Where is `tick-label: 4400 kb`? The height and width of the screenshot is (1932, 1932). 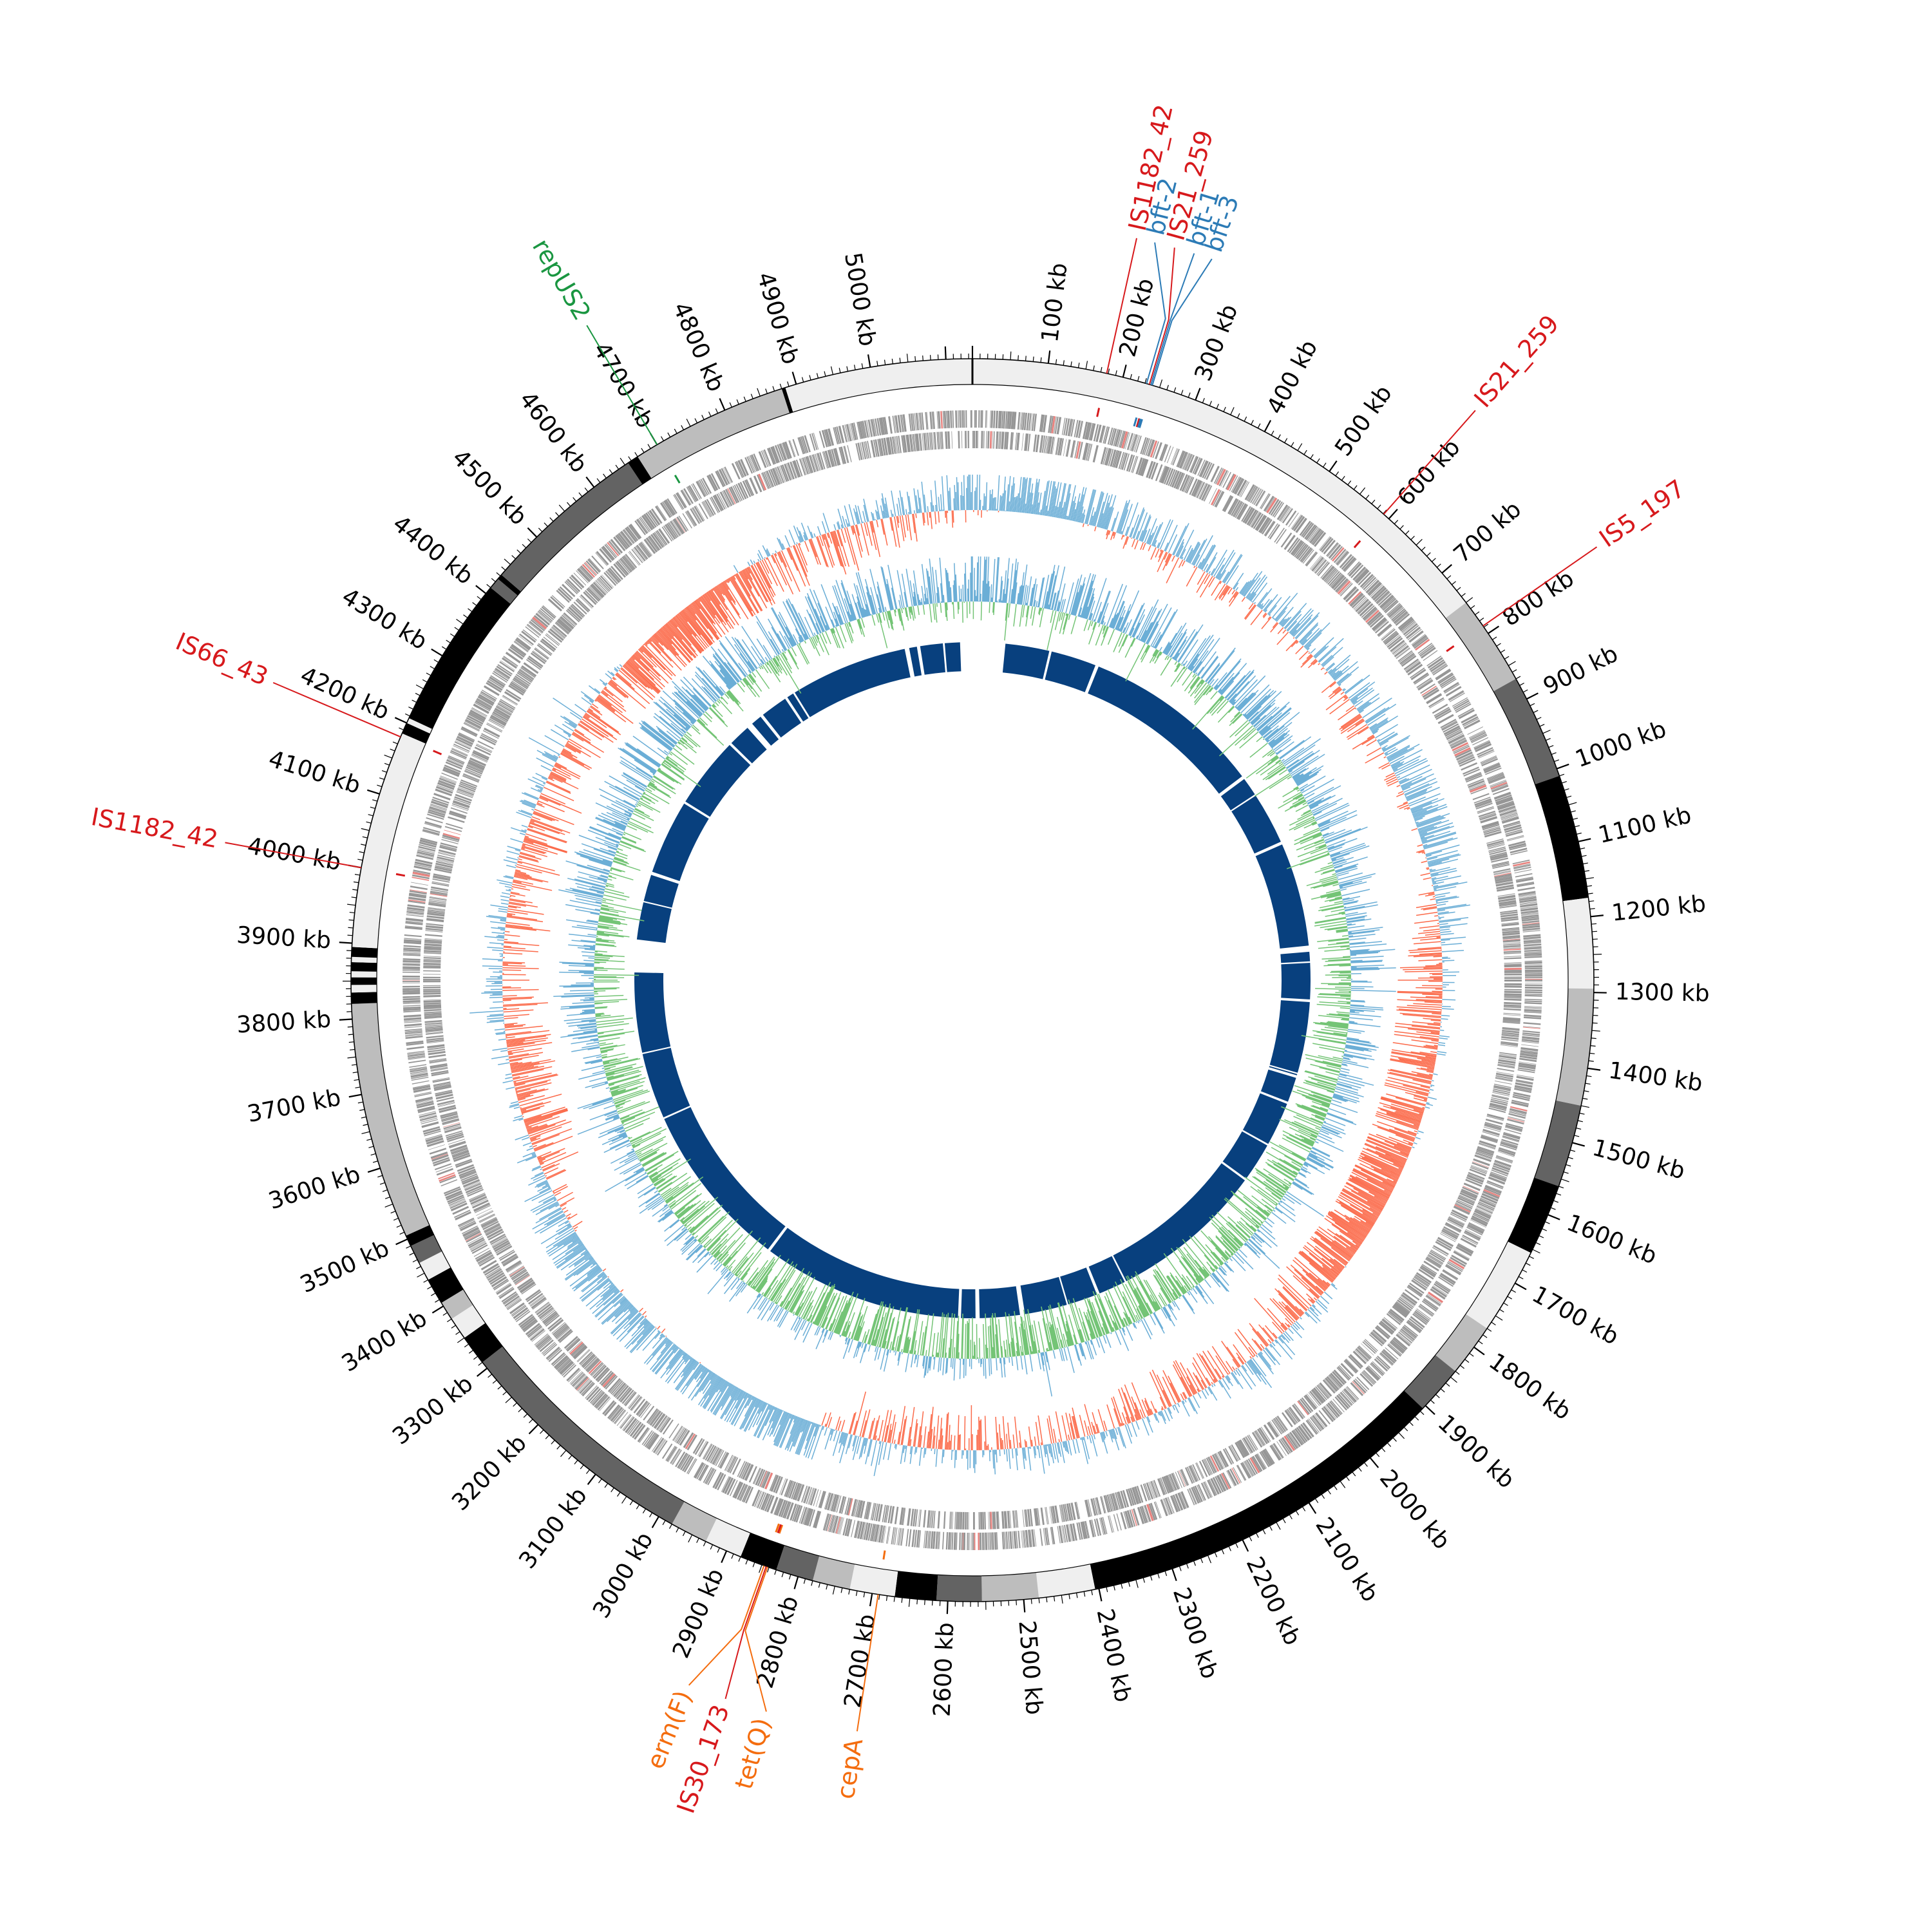
tick-label: 4400 kb is located at coordinates (433, 550).